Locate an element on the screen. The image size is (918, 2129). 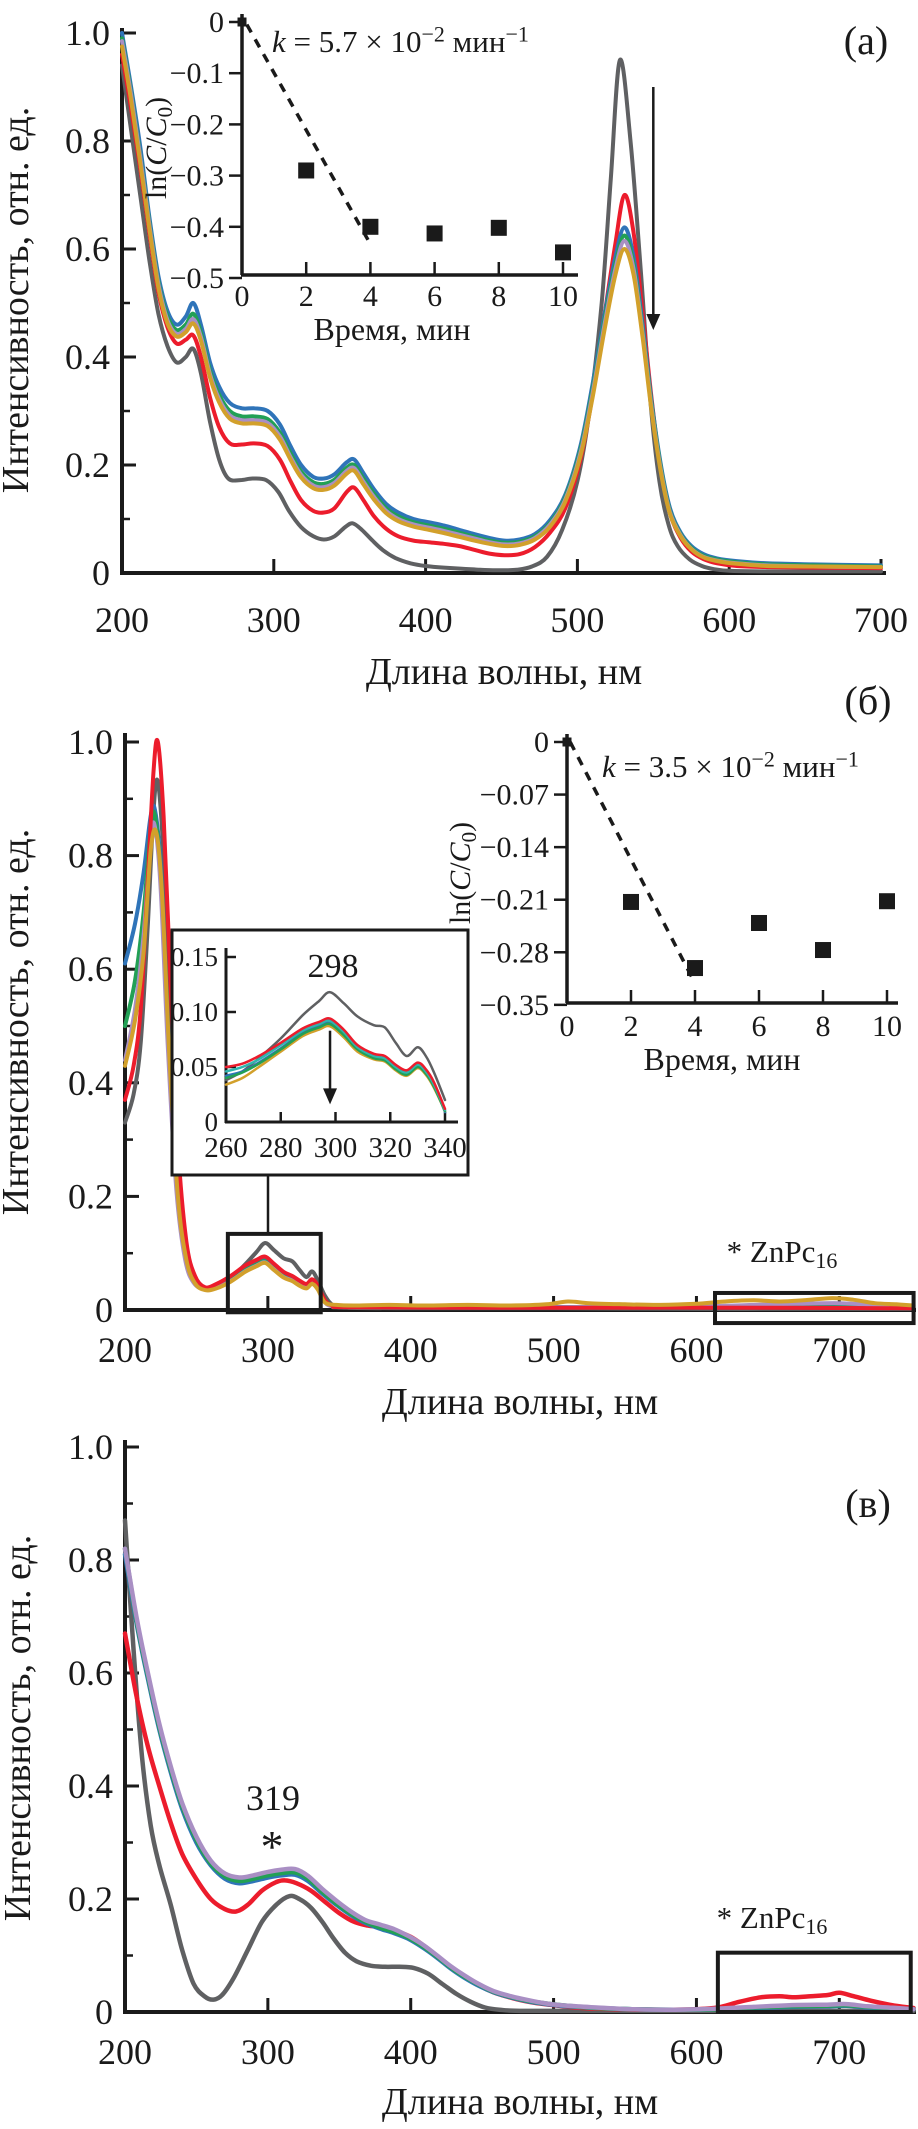
panel-v-y-tick-label: 0 is located at coordinates (104, 2012).